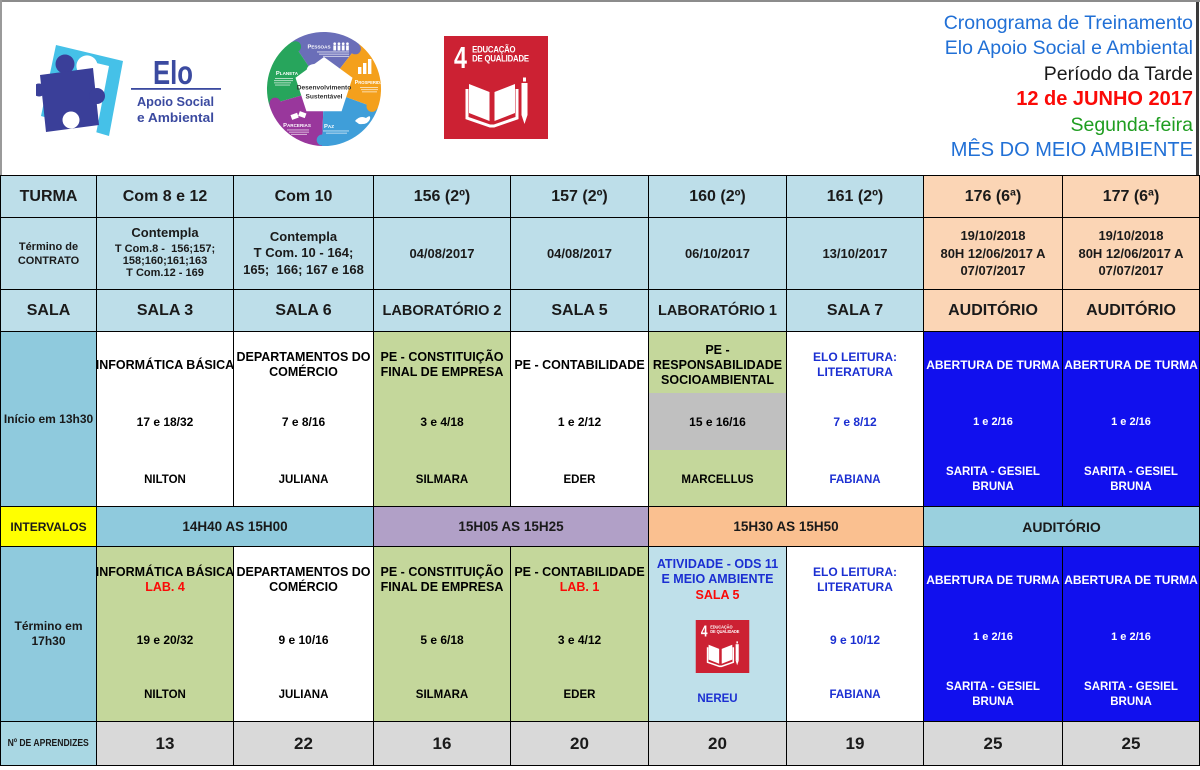 The width and height of the screenshot is (1200, 770). Describe the element at coordinates (500, 59) in the screenshot. I see `svg-text: DE QUALIDADE` at that location.